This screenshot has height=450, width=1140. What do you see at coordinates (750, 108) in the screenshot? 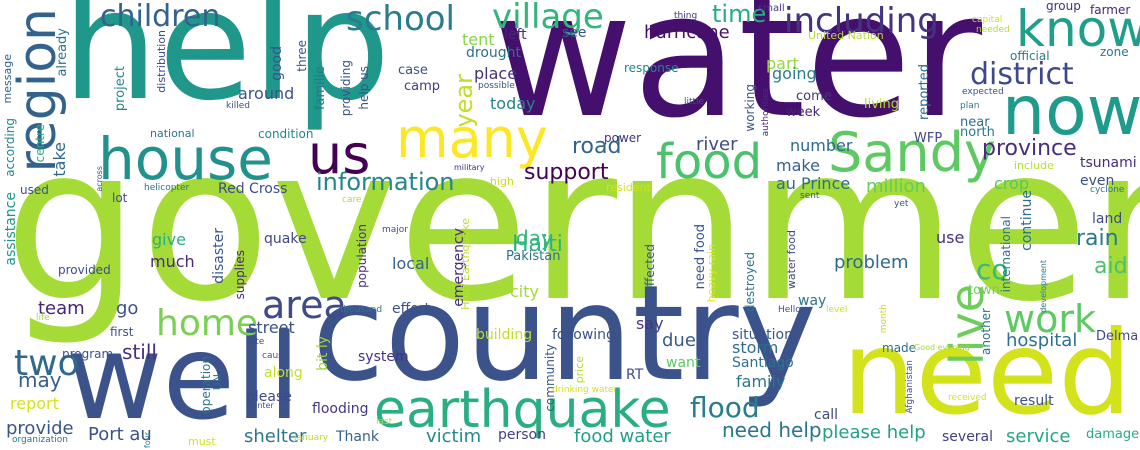
I see `word: working` at bounding box center [750, 108].